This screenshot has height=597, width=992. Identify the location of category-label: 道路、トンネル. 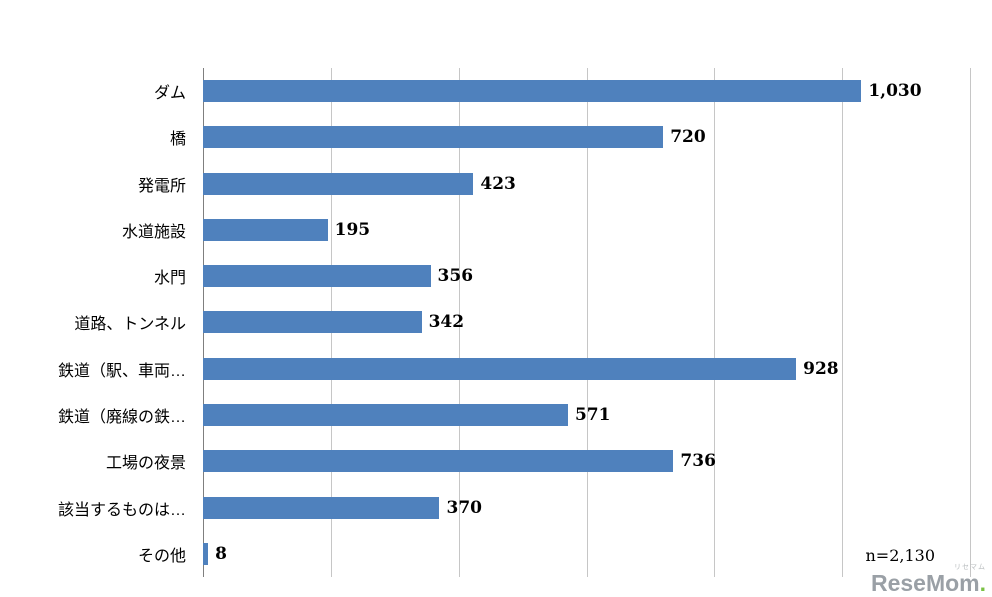
(130, 325).